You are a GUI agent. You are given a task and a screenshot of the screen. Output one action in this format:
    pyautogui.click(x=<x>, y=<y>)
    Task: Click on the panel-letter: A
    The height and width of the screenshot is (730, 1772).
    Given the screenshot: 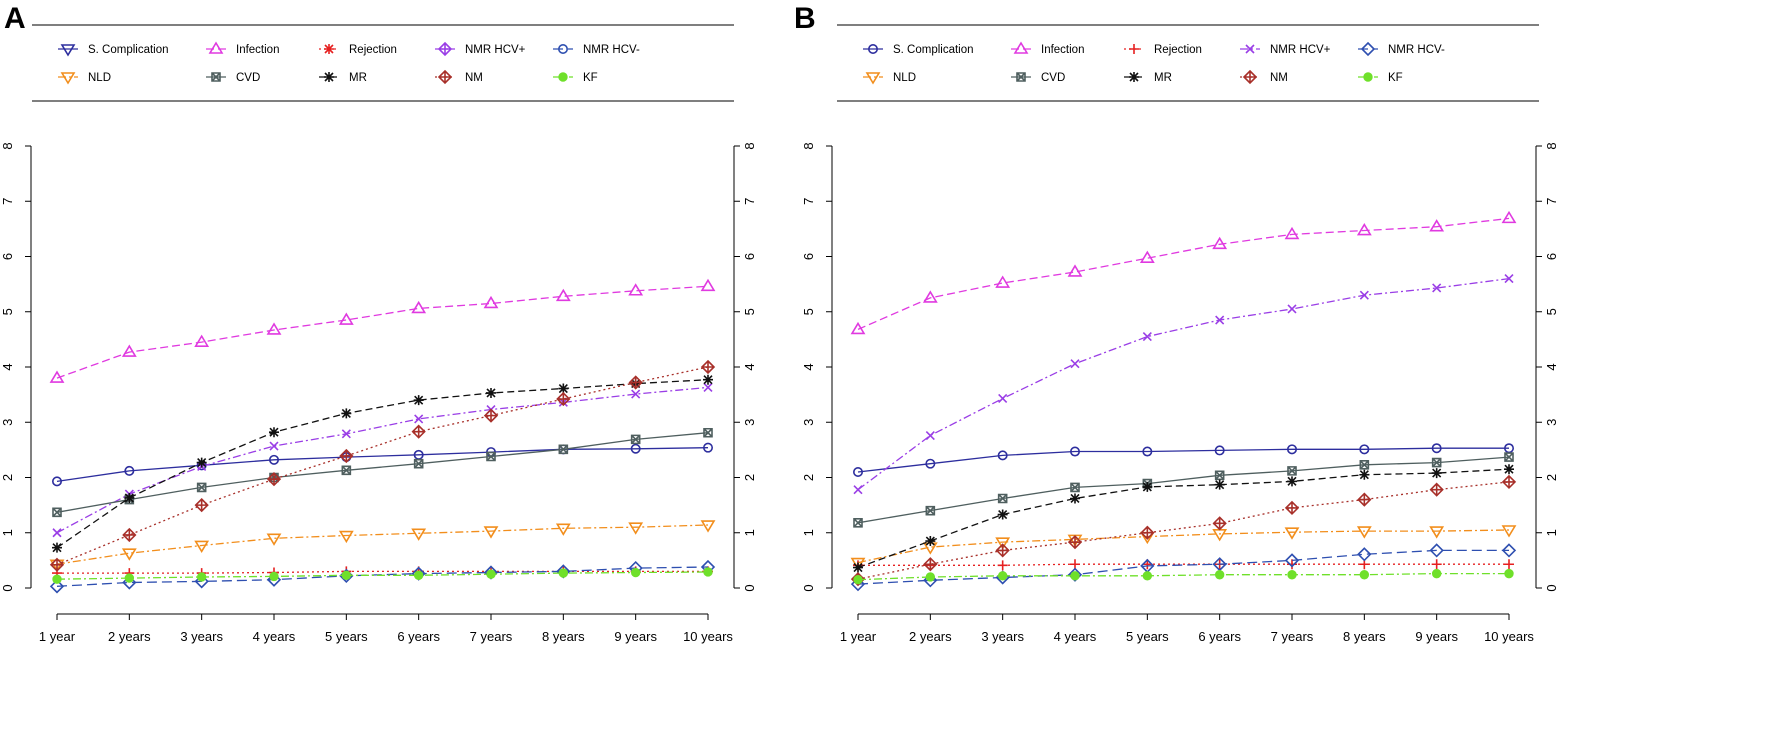 What is the action you would take?
    pyautogui.click(x=15, y=18)
    